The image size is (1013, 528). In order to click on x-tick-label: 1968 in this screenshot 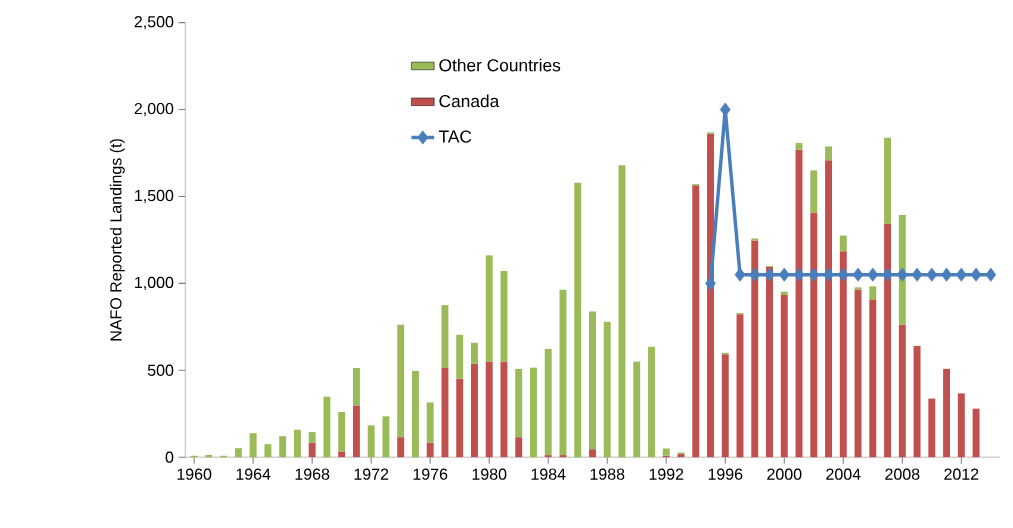, I will do `click(312, 474)`.